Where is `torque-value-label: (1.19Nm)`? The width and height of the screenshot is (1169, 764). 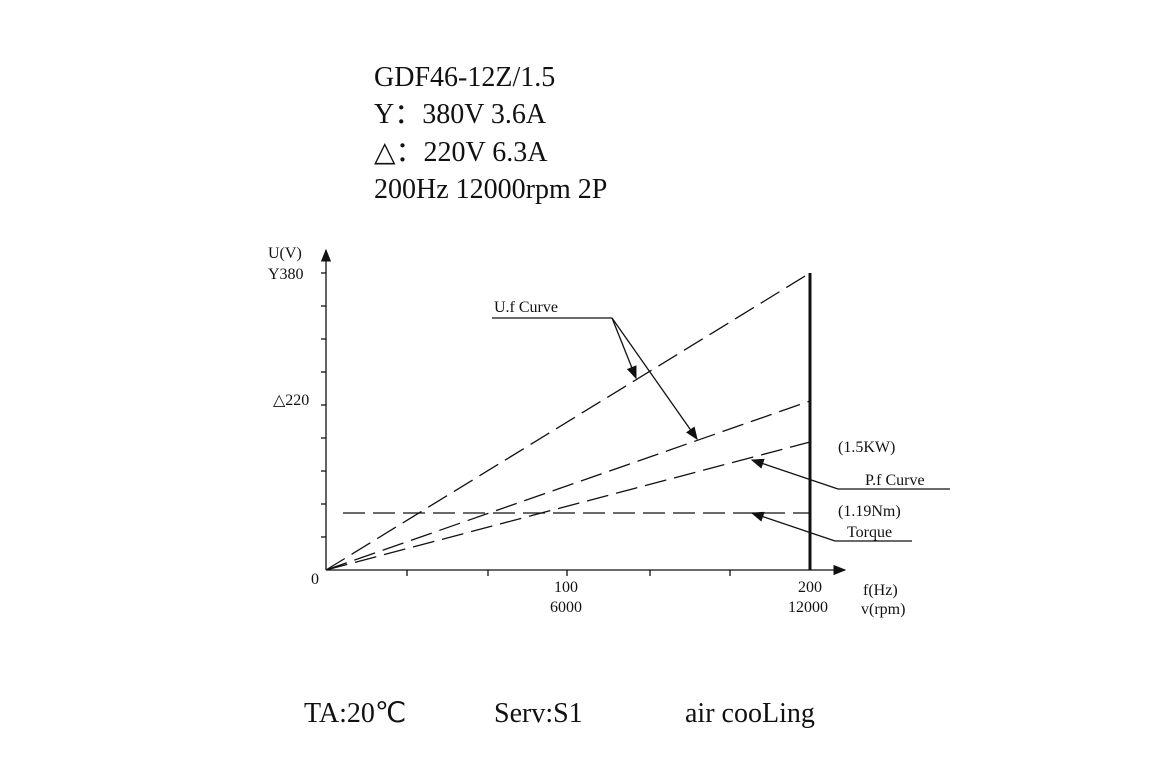
torque-value-label: (1.19Nm) is located at coordinates (869, 511).